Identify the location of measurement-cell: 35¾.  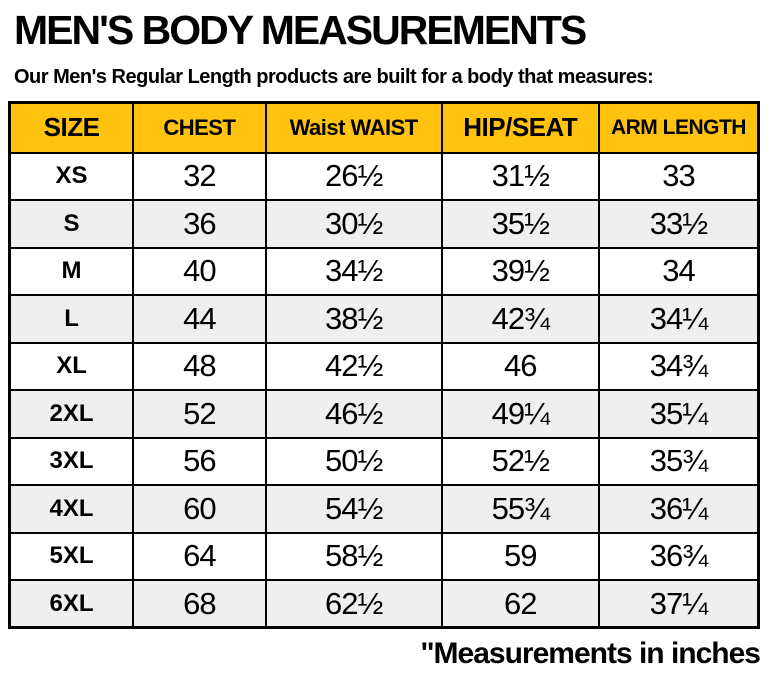
(678, 461).